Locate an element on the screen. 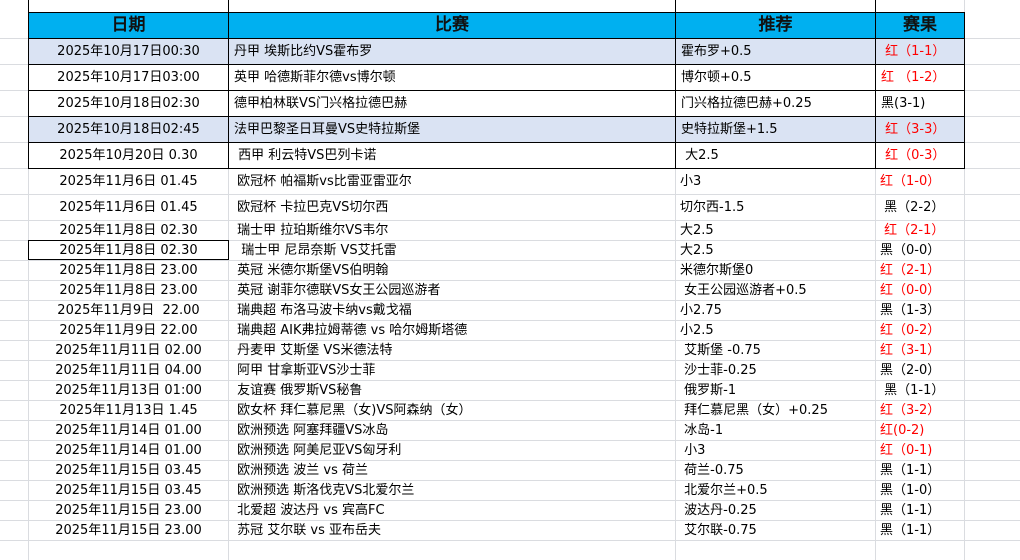 The height and width of the screenshot is (560, 1020). cell-match: 欧冠杯 卡拉巴克VS切尔西 is located at coordinates (311, 207).